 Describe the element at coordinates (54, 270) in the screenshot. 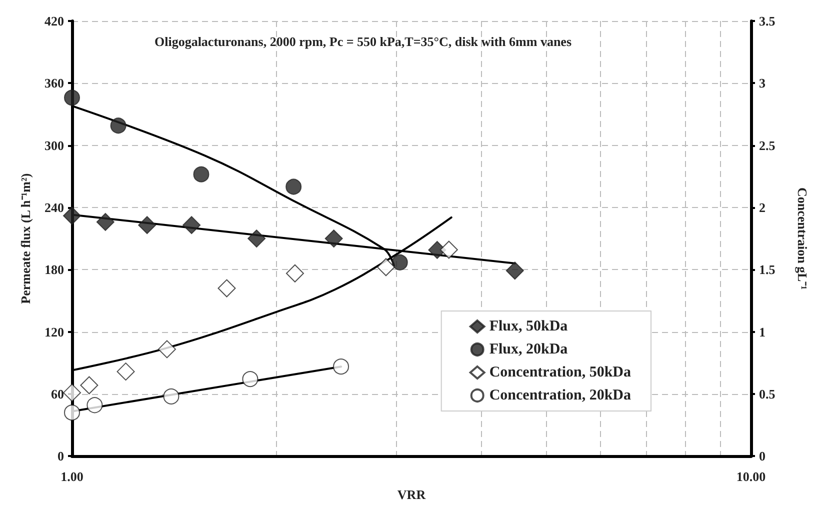

I see `y-tick-label: 180` at that location.